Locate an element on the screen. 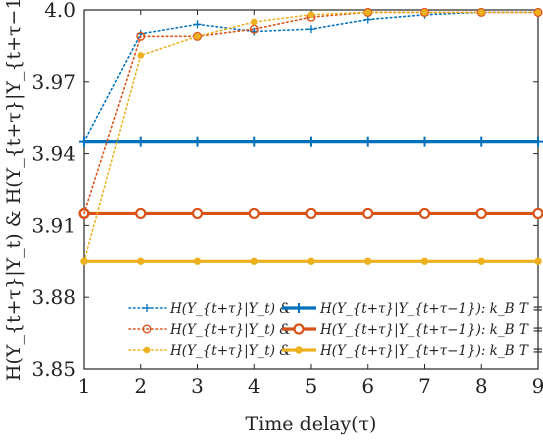 The height and width of the screenshot is (440, 543). legend-solid-label: H(Y_{t+τ}|Y_{t+τ−1}): k_B T = 1.4 is located at coordinates (431, 330).